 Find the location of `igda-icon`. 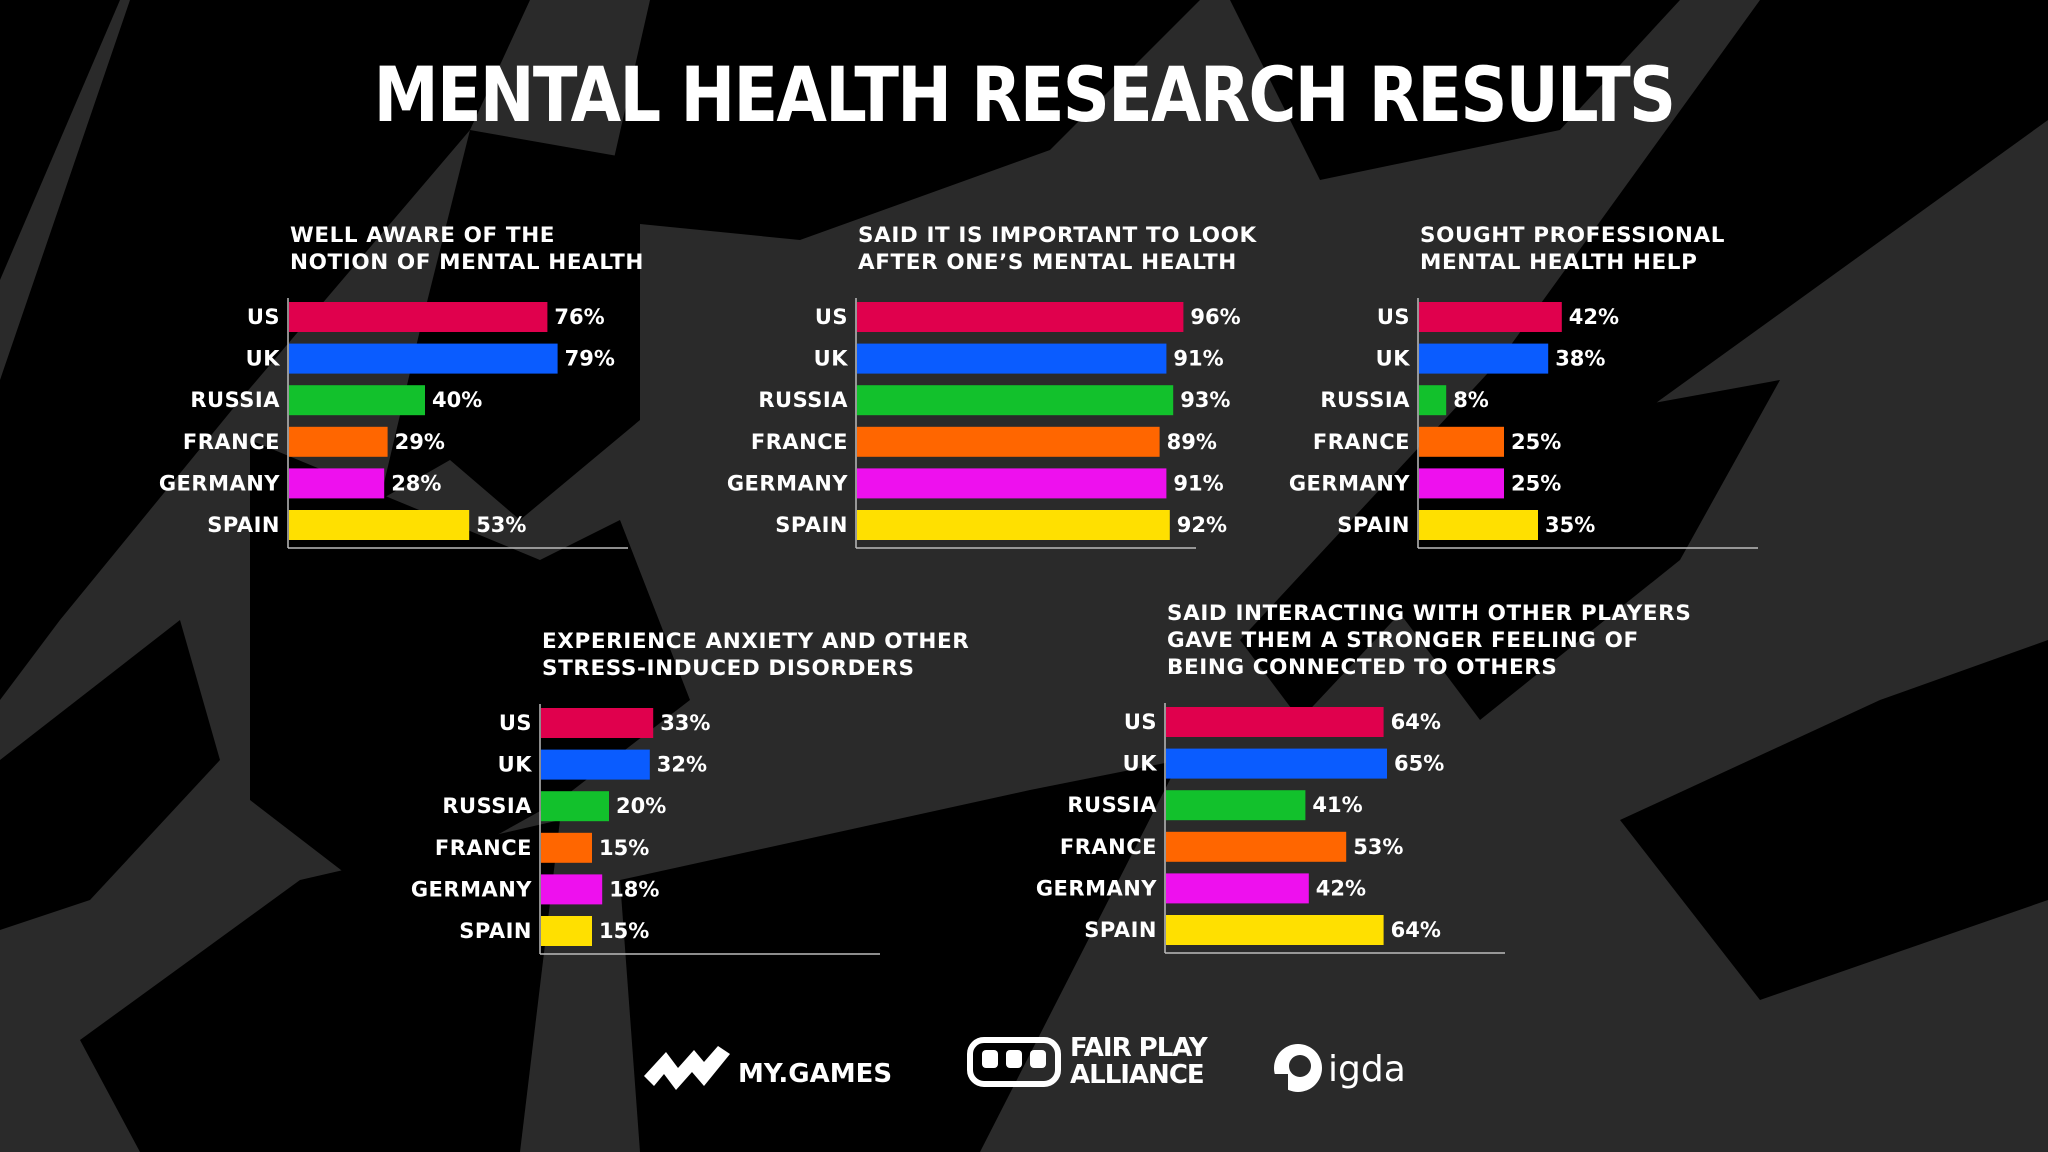

igda-icon is located at coordinates (1298, 1071).